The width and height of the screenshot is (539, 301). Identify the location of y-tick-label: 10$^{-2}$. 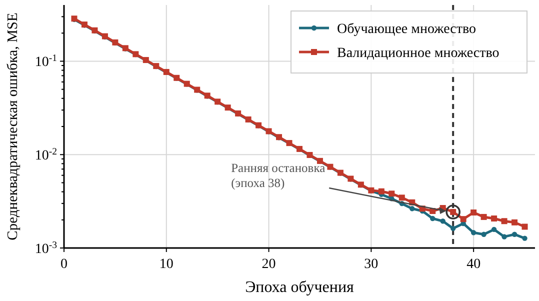
(46, 155).